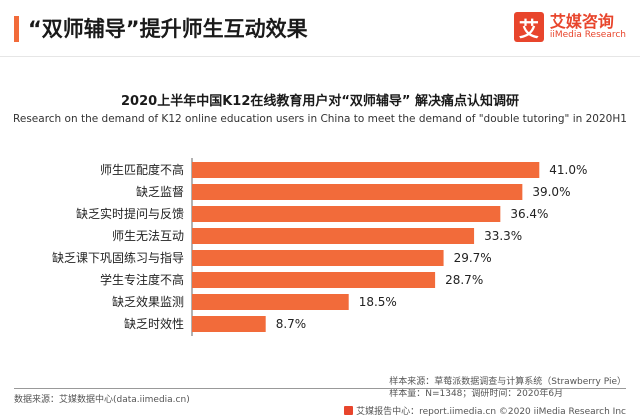 The image size is (640, 417). Describe the element at coordinates (102, 400) in the screenshot. I see `data-source: 数据来源：艾媒数据中心(data.iimedia.cn)` at that location.